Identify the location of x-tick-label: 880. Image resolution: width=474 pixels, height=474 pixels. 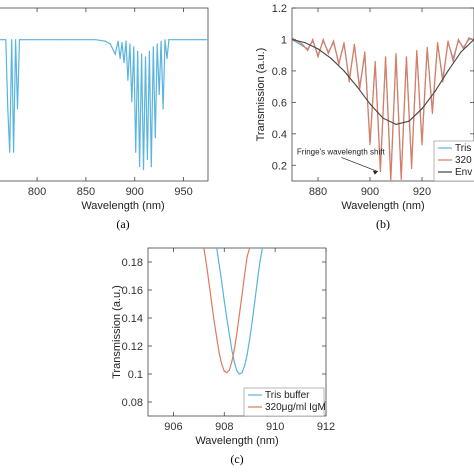
(318, 192).